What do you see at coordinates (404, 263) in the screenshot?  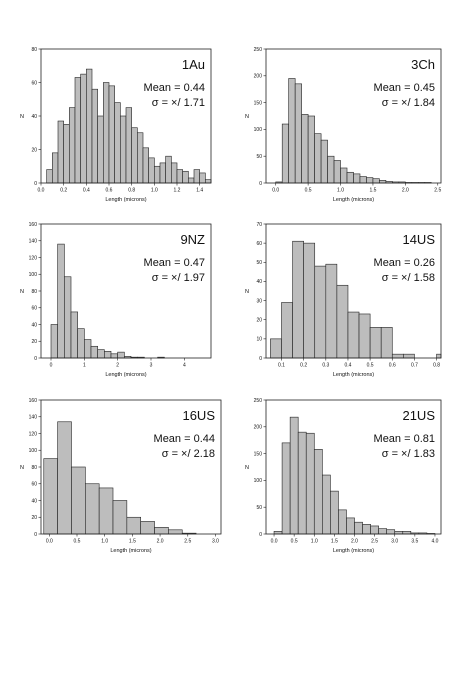 I see `mean-annotation: Mean = 0.26` at bounding box center [404, 263].